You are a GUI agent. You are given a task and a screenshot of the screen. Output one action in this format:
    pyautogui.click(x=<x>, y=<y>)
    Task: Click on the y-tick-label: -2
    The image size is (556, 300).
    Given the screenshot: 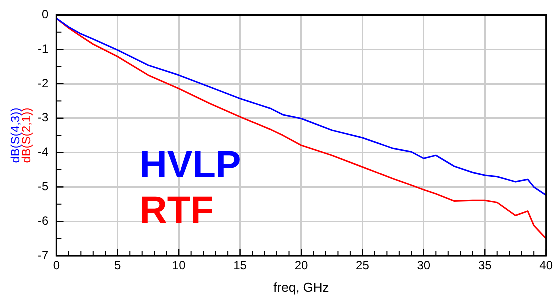 What is the action you would take?
    pyautogui.click(x=43, y=83)
    